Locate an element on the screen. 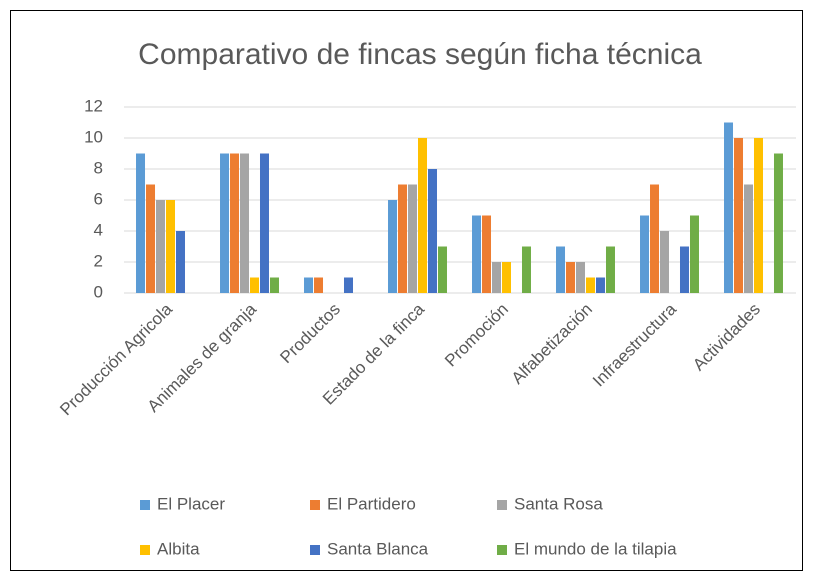 The height and width of the screenshot is (586, 813). y-tick-label: 8 is located at coordinates (98, 167).